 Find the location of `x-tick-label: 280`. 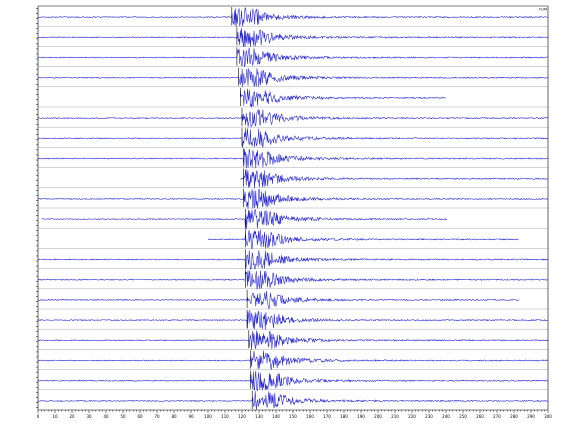

x-tick-label: 280 is located at coordinates (514, 416).